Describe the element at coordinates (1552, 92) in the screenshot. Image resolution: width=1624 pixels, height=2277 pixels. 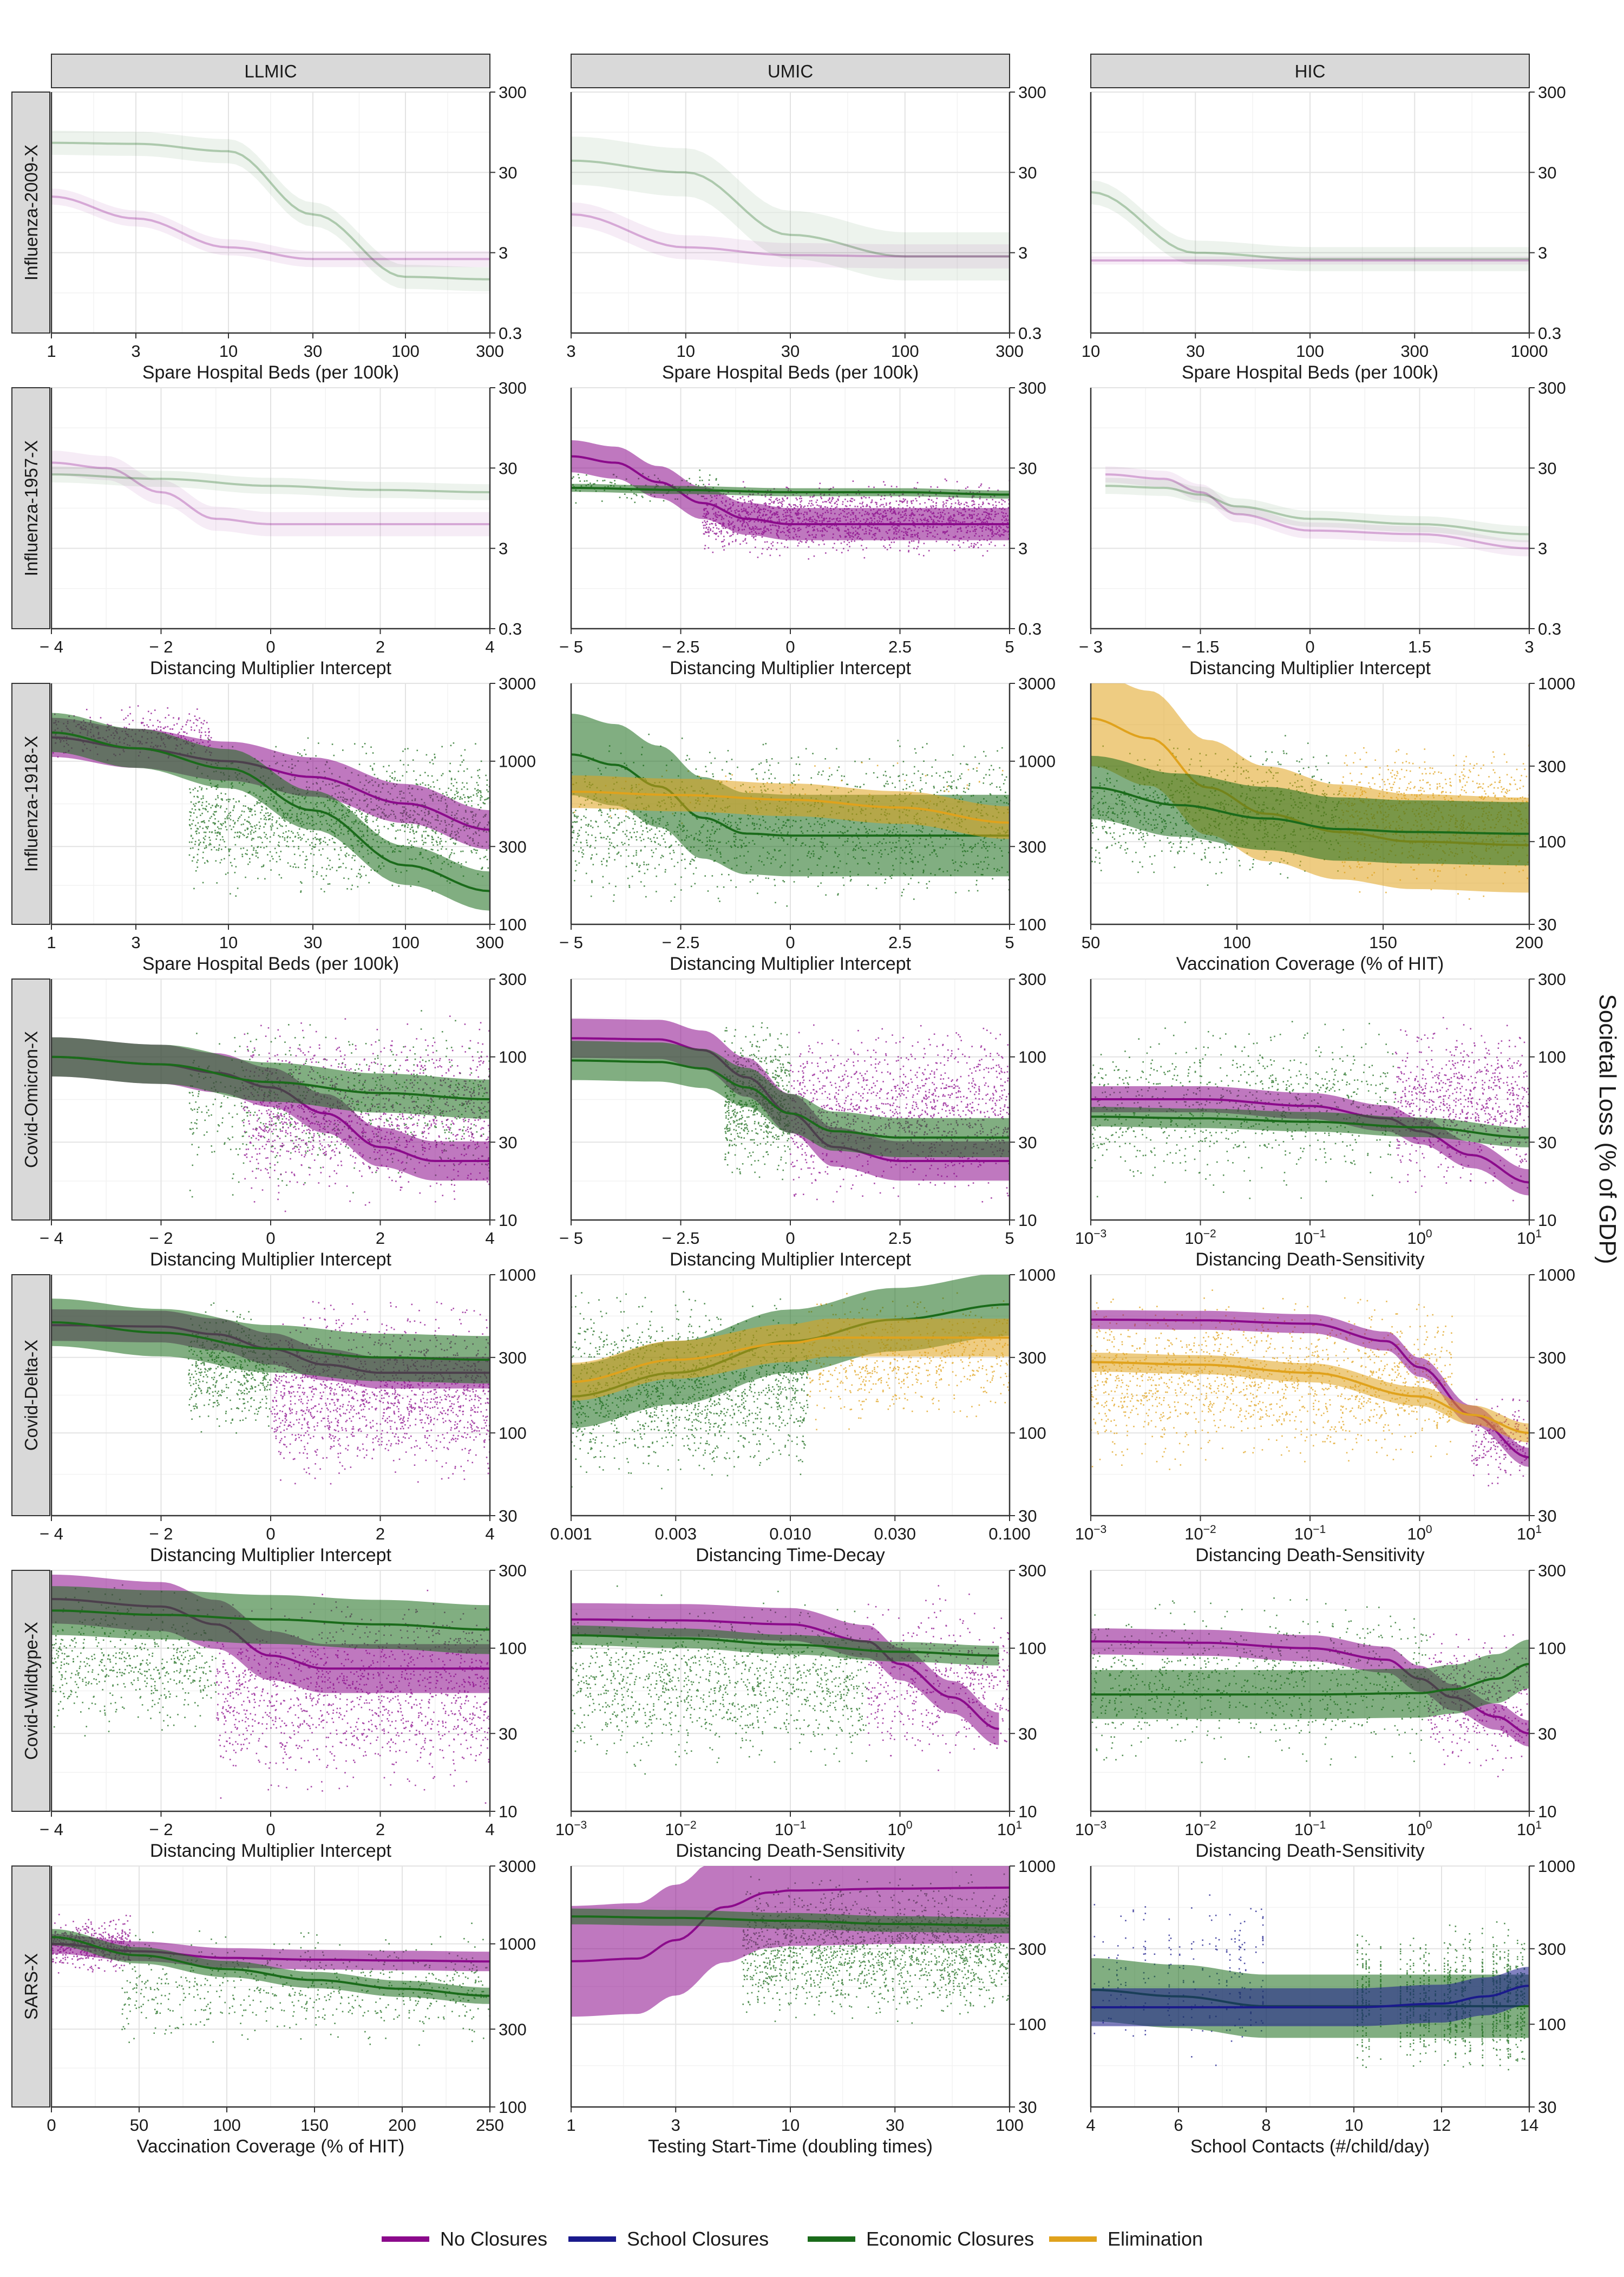
I see `y-tick-label: 300` at that location.